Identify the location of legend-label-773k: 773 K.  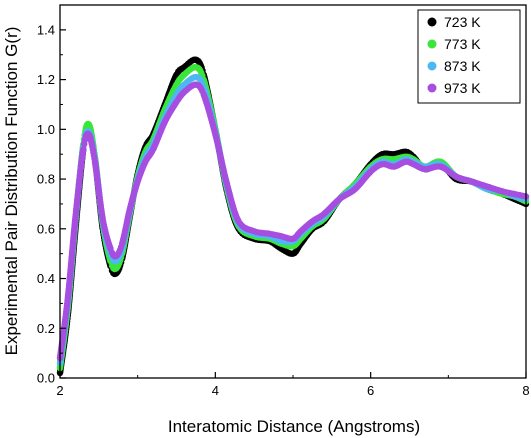
(462, 44).